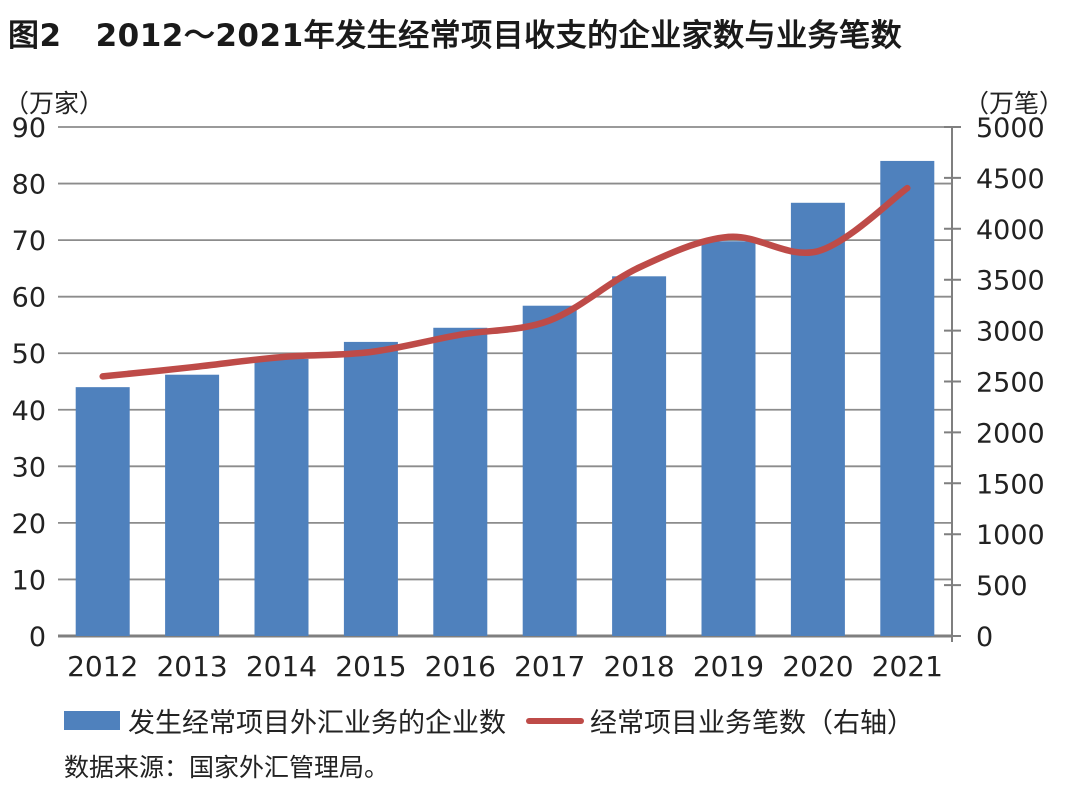 This screenshot has width=1080, height=804. What do you see at coordinates (907, 666) in the screenshot?
I see `x-axis-label: 2021` at bounding box center [907, 666].